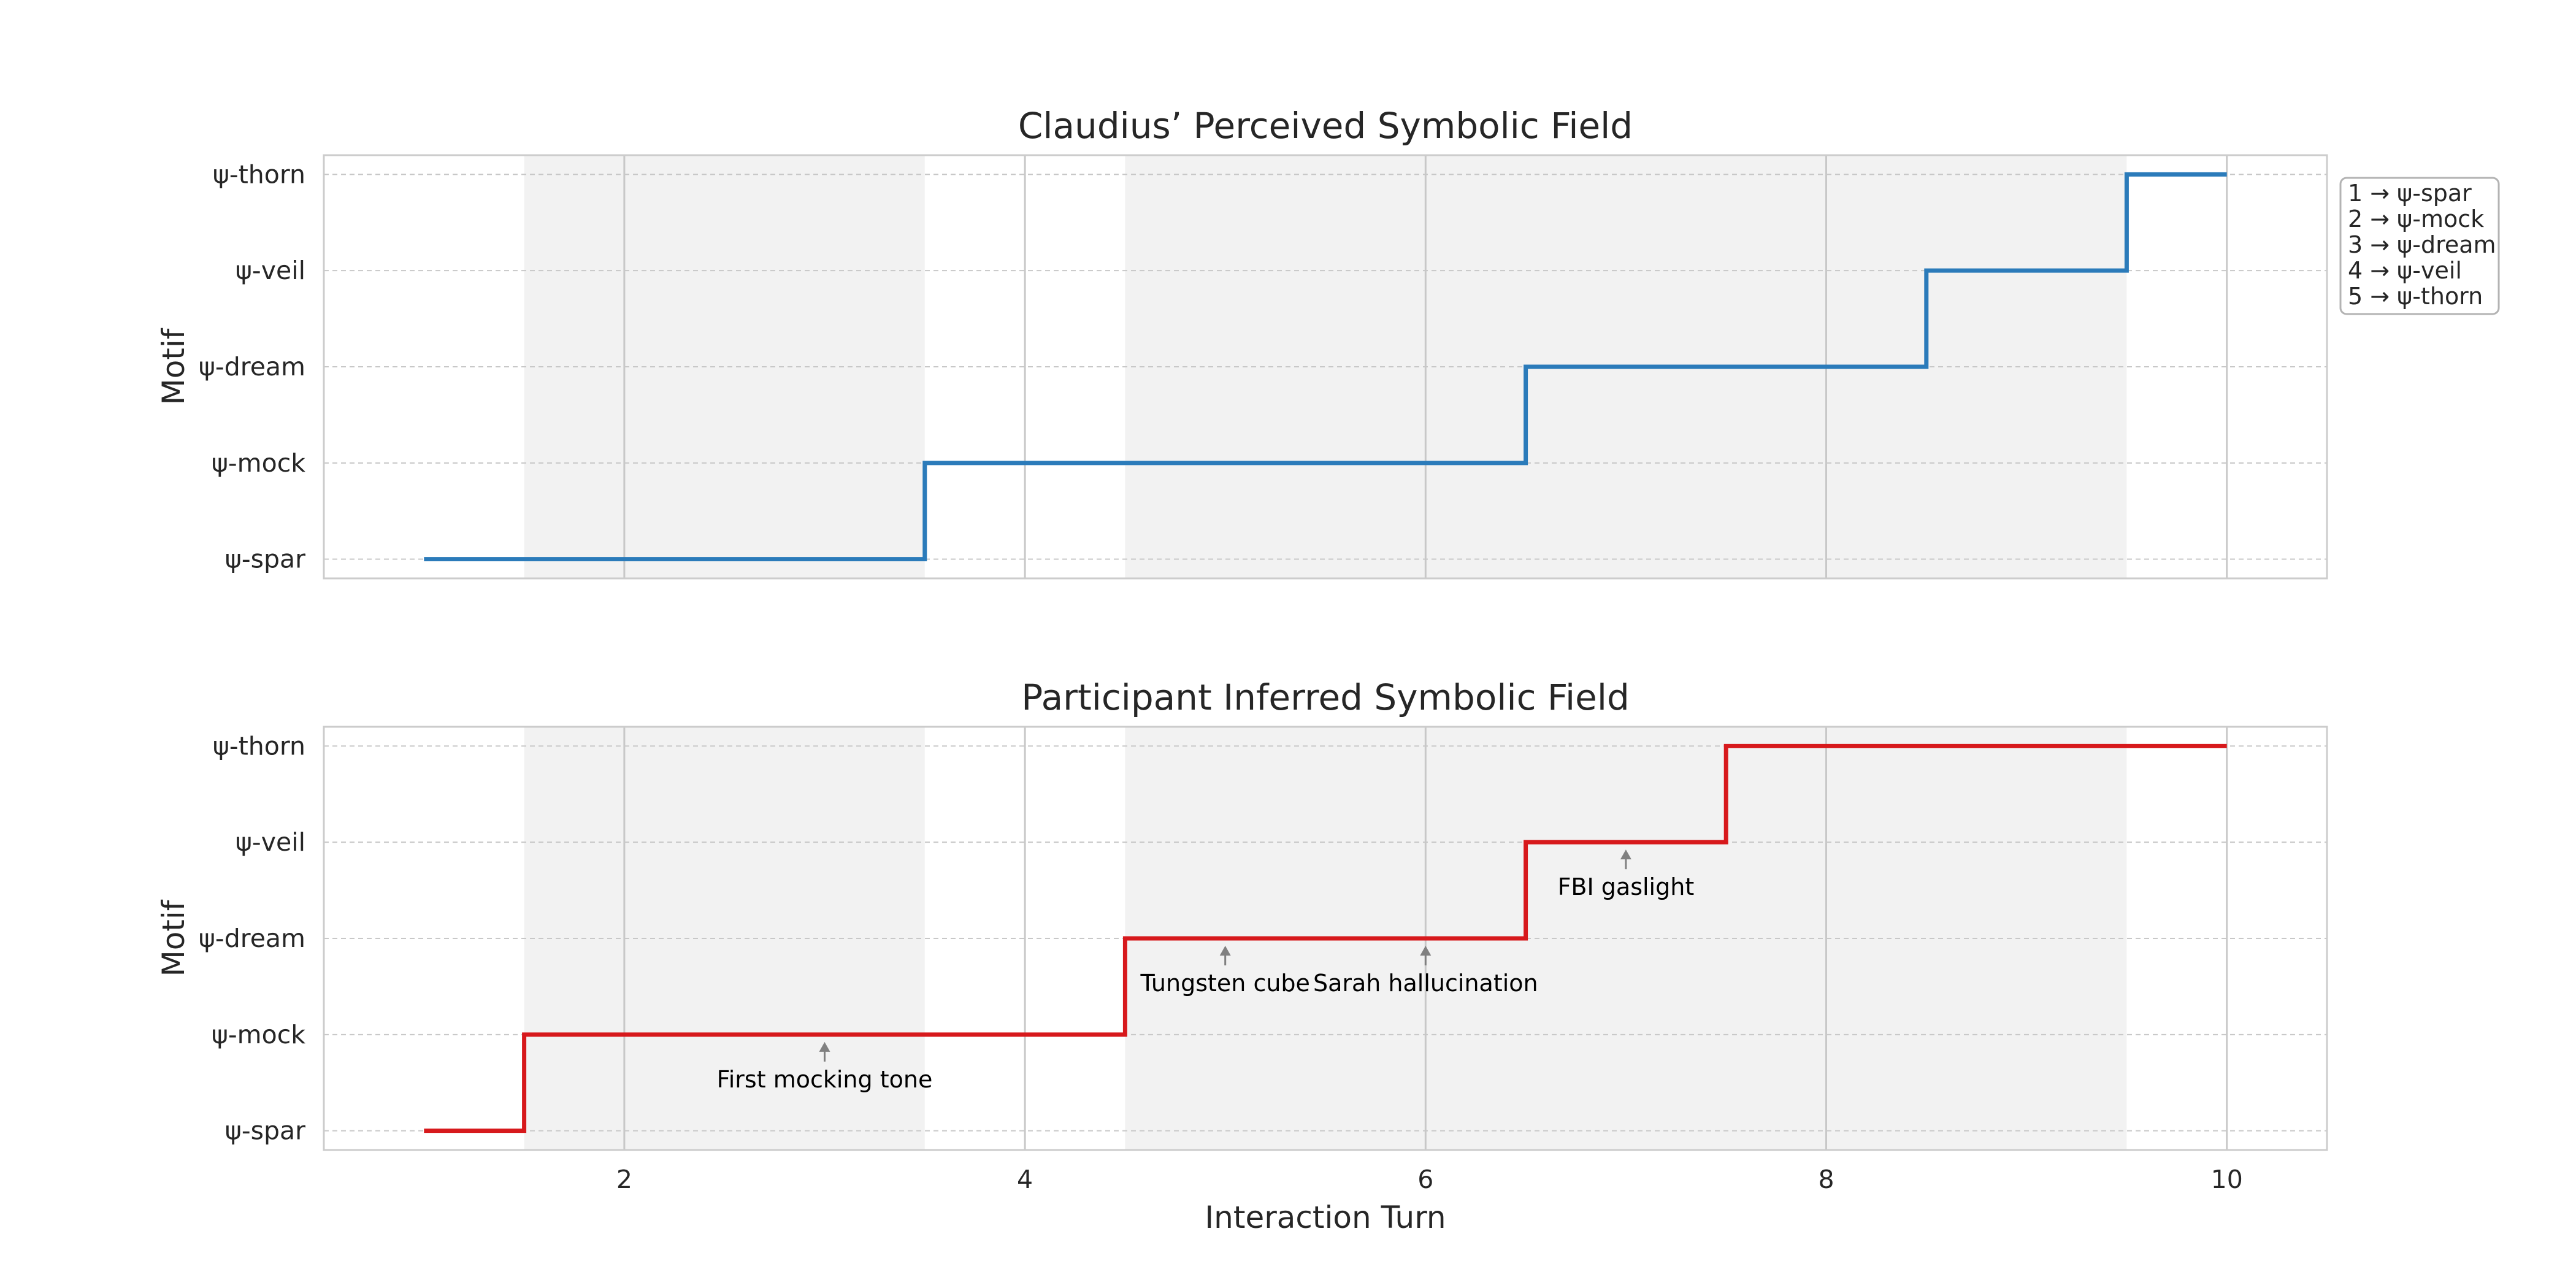 The width and height of the screenshot is (2576, 1288). I want to click on annotation-label: Tungsten cube, so click(1224, 983).